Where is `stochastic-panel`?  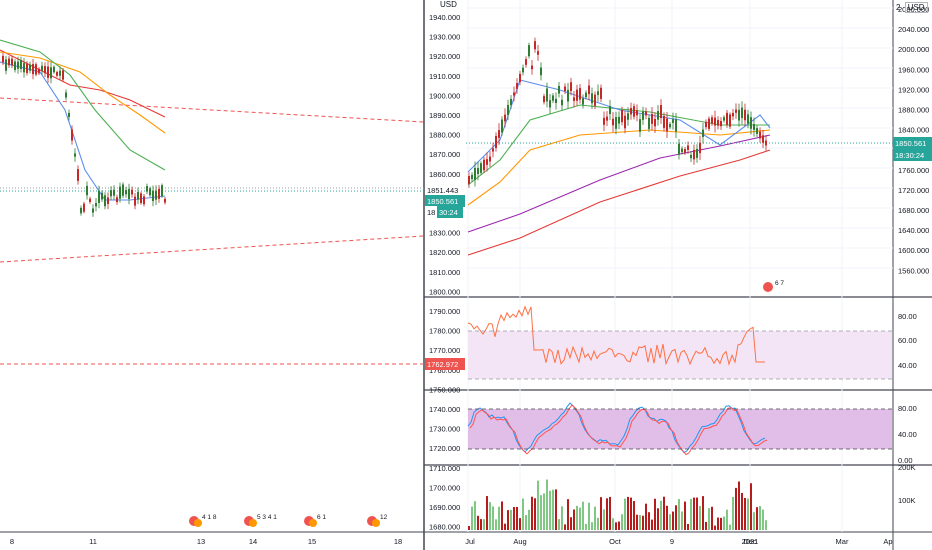 stochastic-panel is located at coordinates (679, 429).